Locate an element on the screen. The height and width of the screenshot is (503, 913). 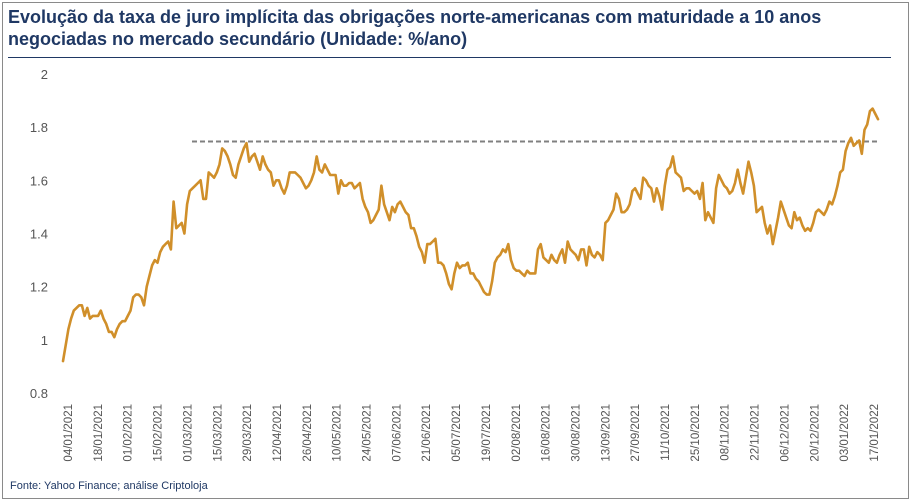
y-tick-label: 0.8 is located at coordinates (39, 393).